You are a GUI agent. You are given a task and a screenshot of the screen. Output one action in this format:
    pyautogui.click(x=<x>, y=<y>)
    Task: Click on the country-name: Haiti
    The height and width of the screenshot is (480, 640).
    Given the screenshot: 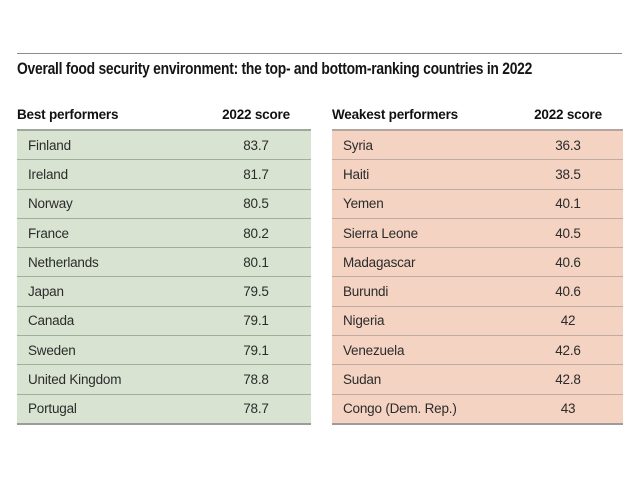 What is the action you would take?
    pyautogui.click(x=356, y=174)
    